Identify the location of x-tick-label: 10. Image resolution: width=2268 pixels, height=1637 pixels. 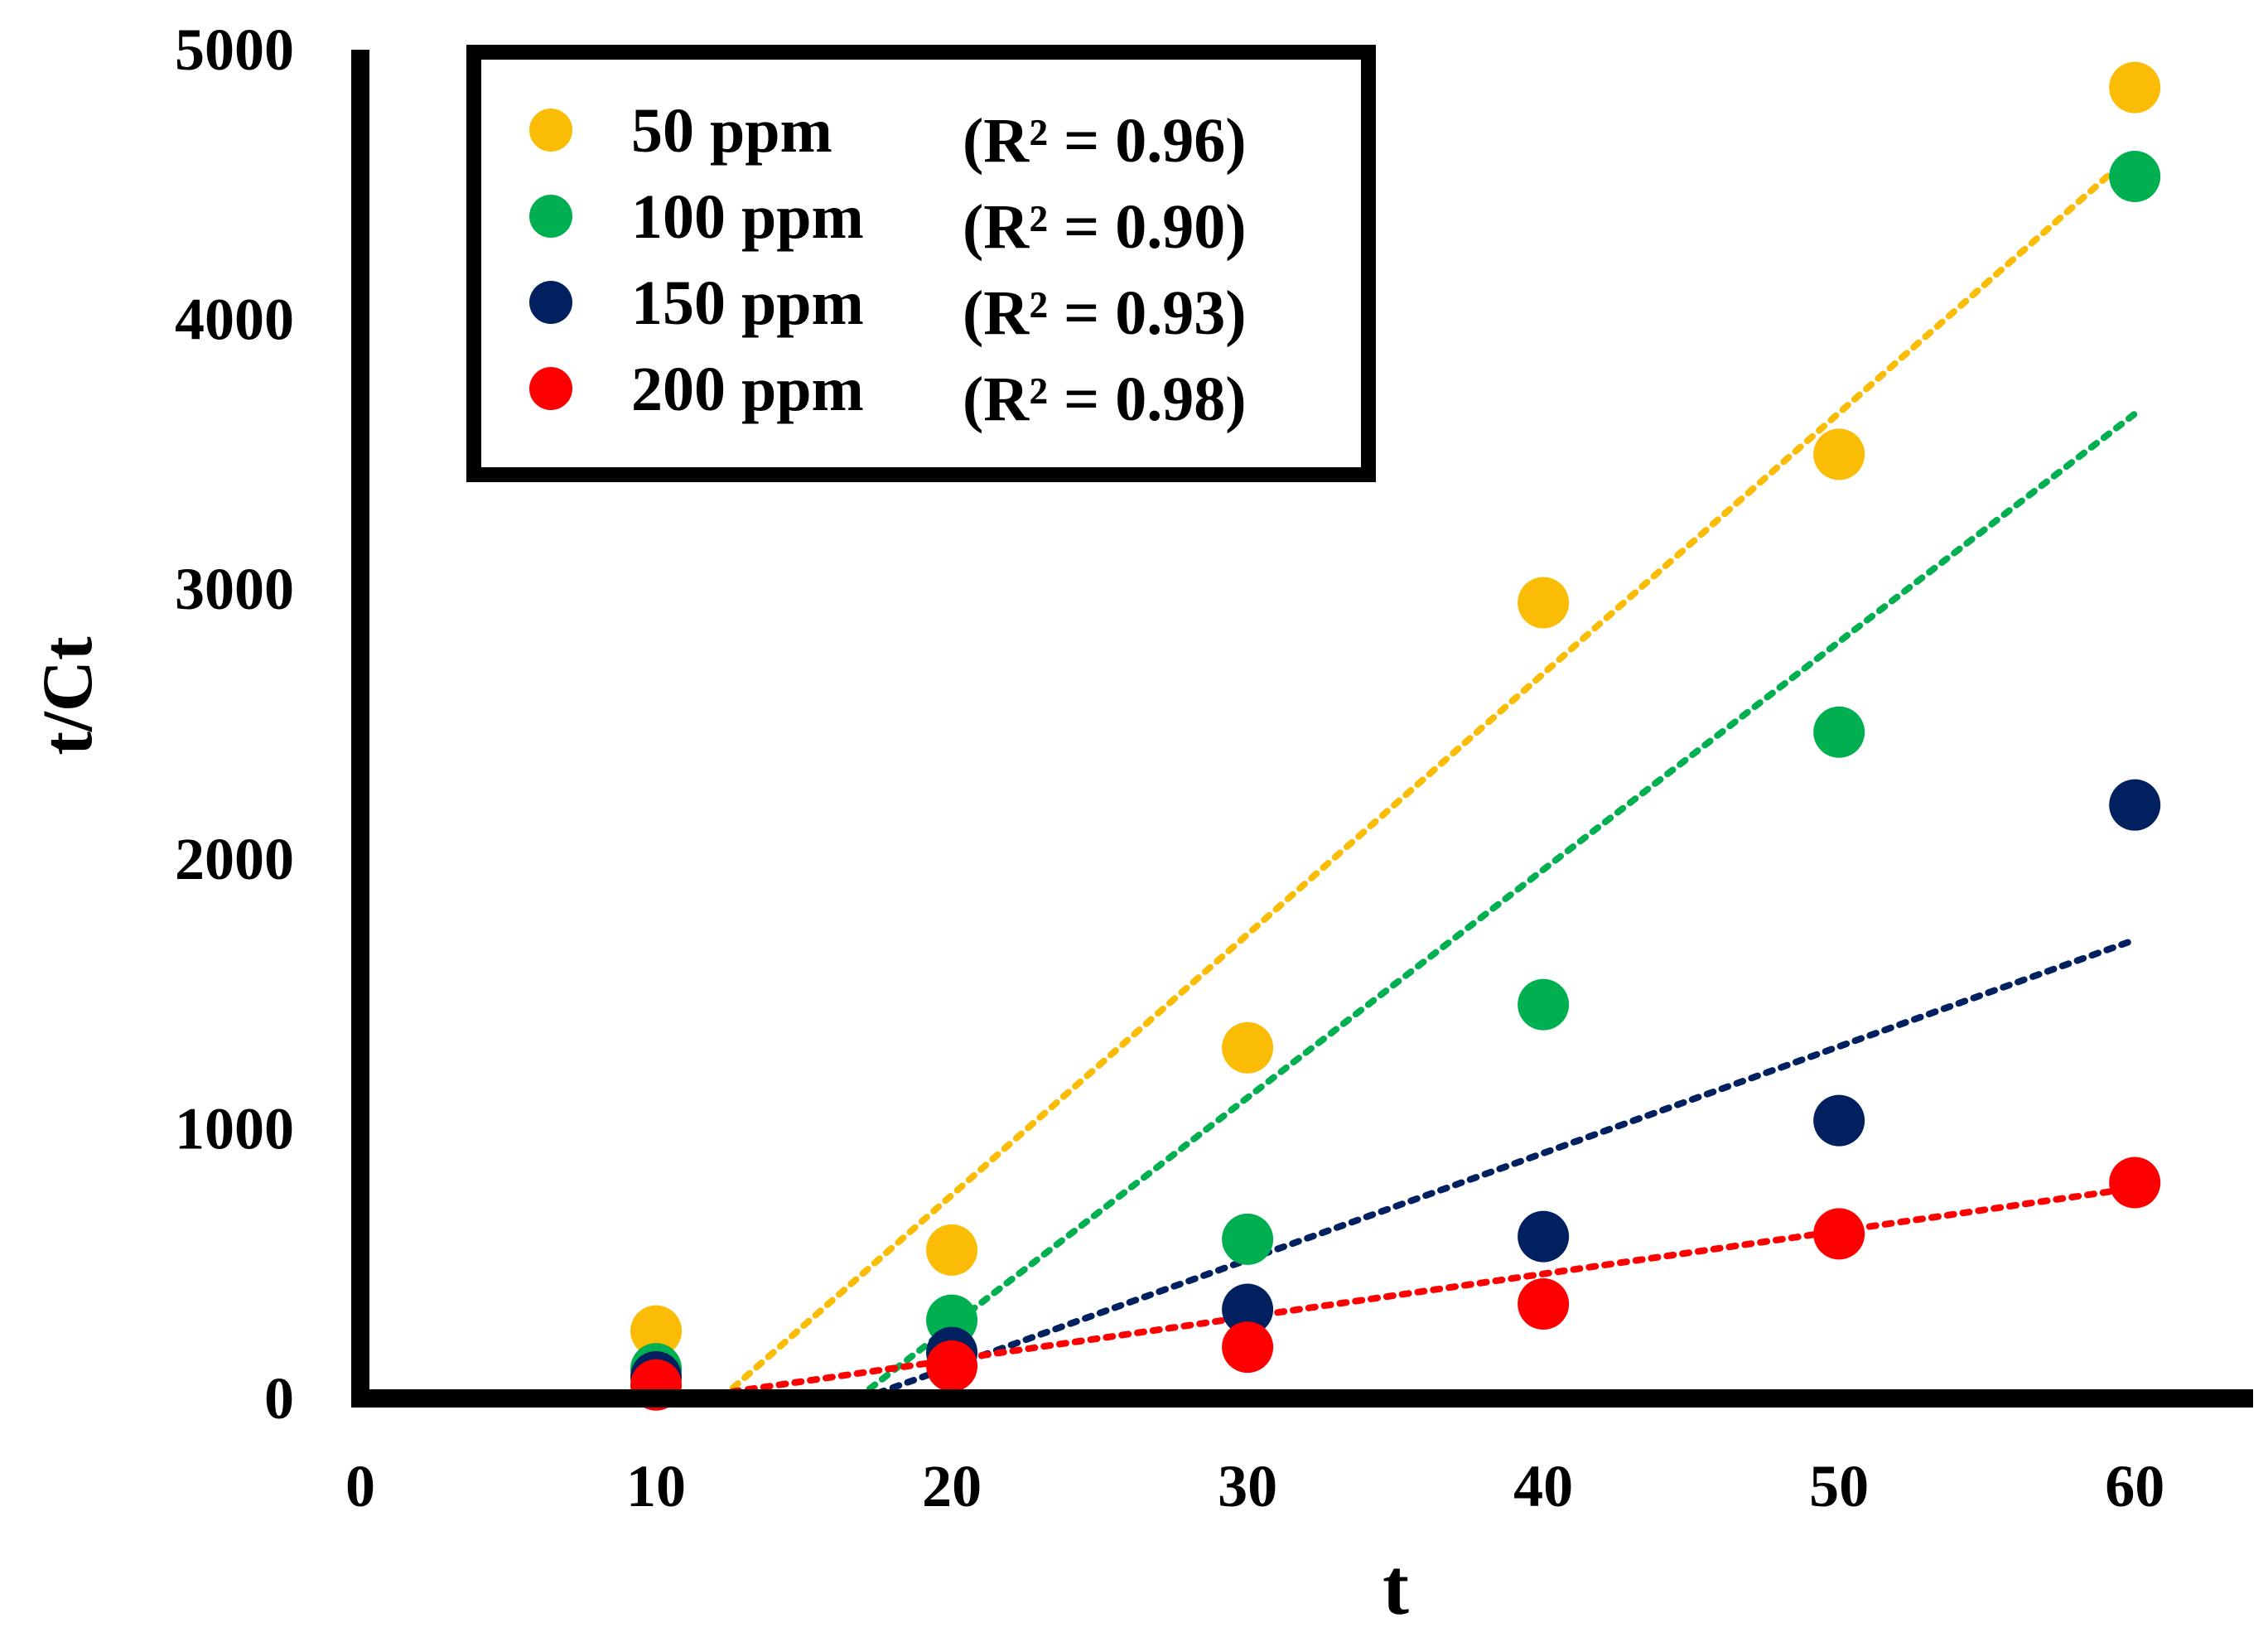
(656, 1486).